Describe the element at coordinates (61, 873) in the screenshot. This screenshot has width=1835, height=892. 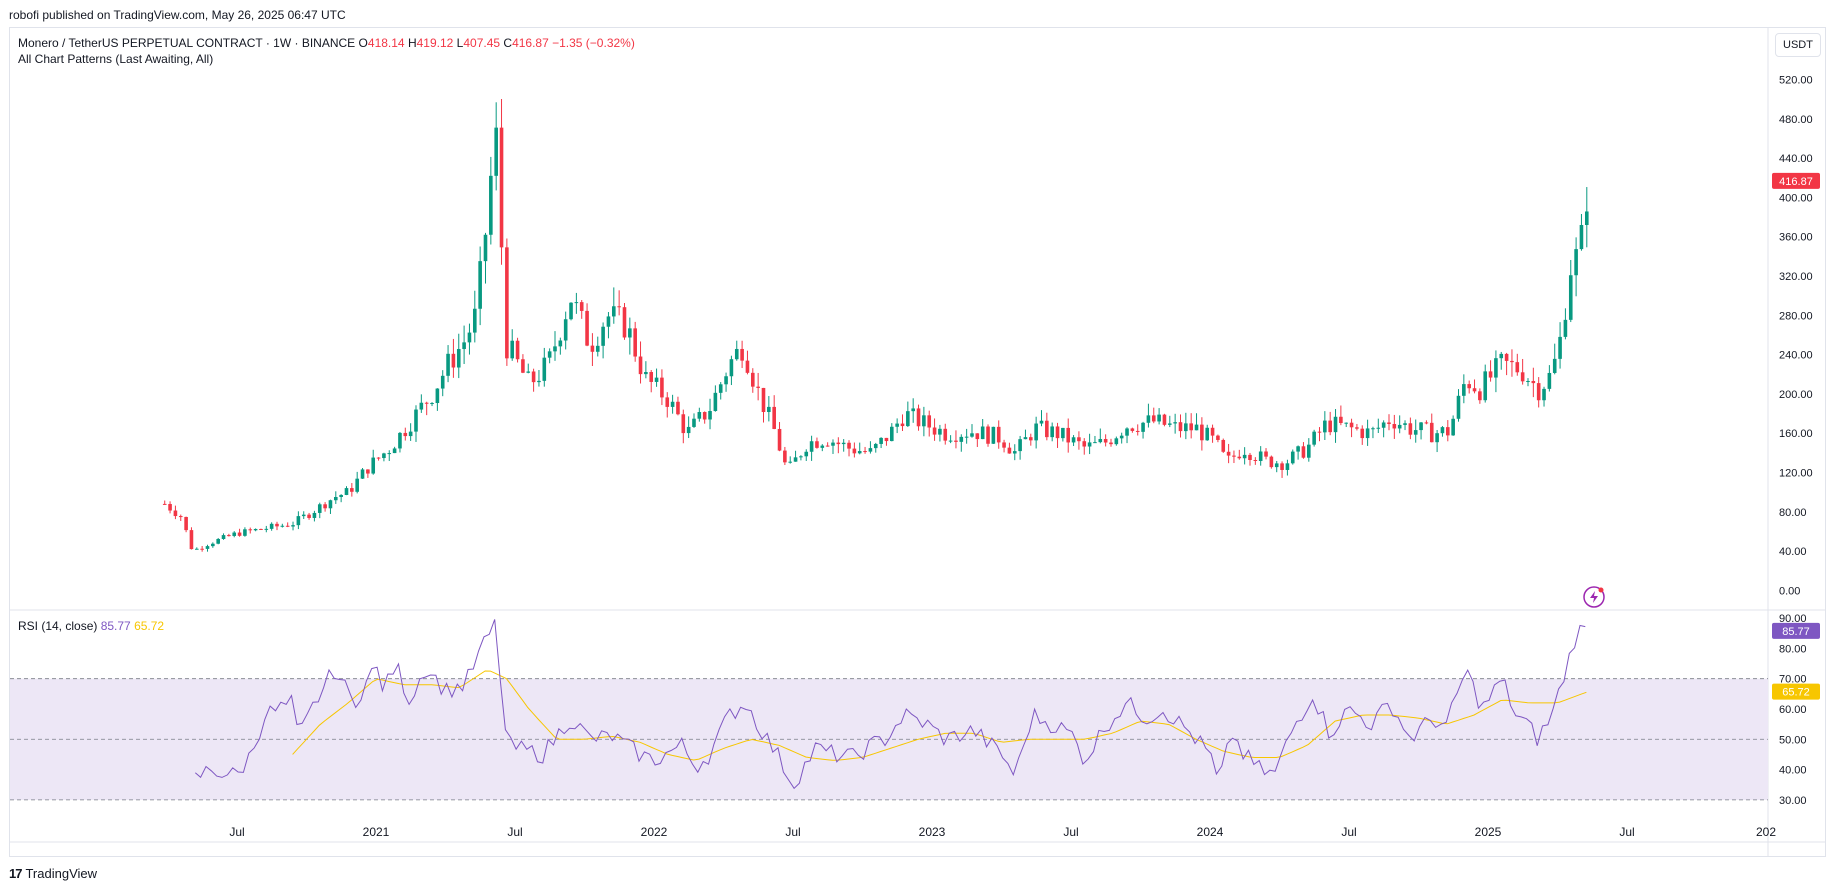
I see `branding-text: TradingView` at that location.